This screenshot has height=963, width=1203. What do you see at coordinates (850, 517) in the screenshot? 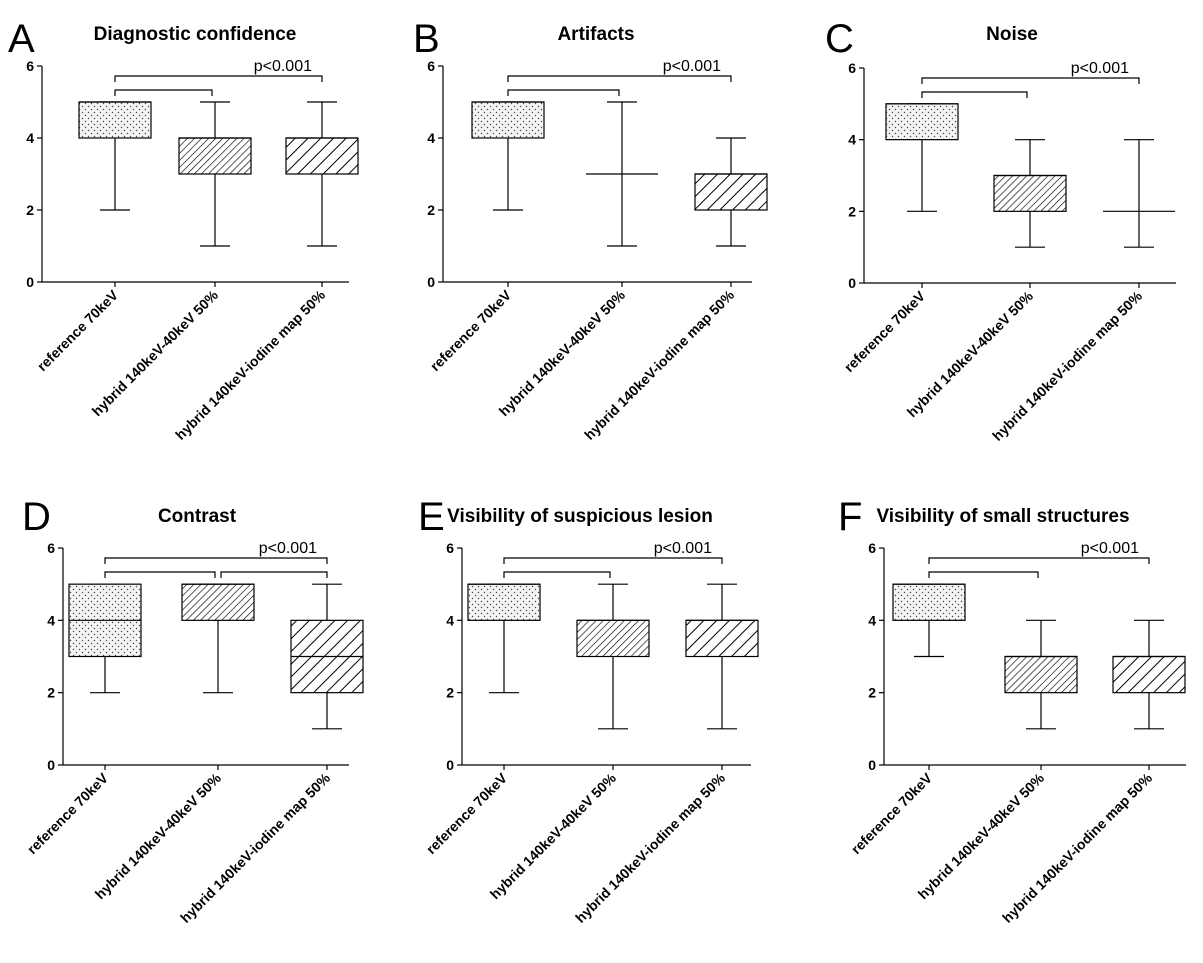
I see `panel-letter: F` at bounding box center [850, 517].